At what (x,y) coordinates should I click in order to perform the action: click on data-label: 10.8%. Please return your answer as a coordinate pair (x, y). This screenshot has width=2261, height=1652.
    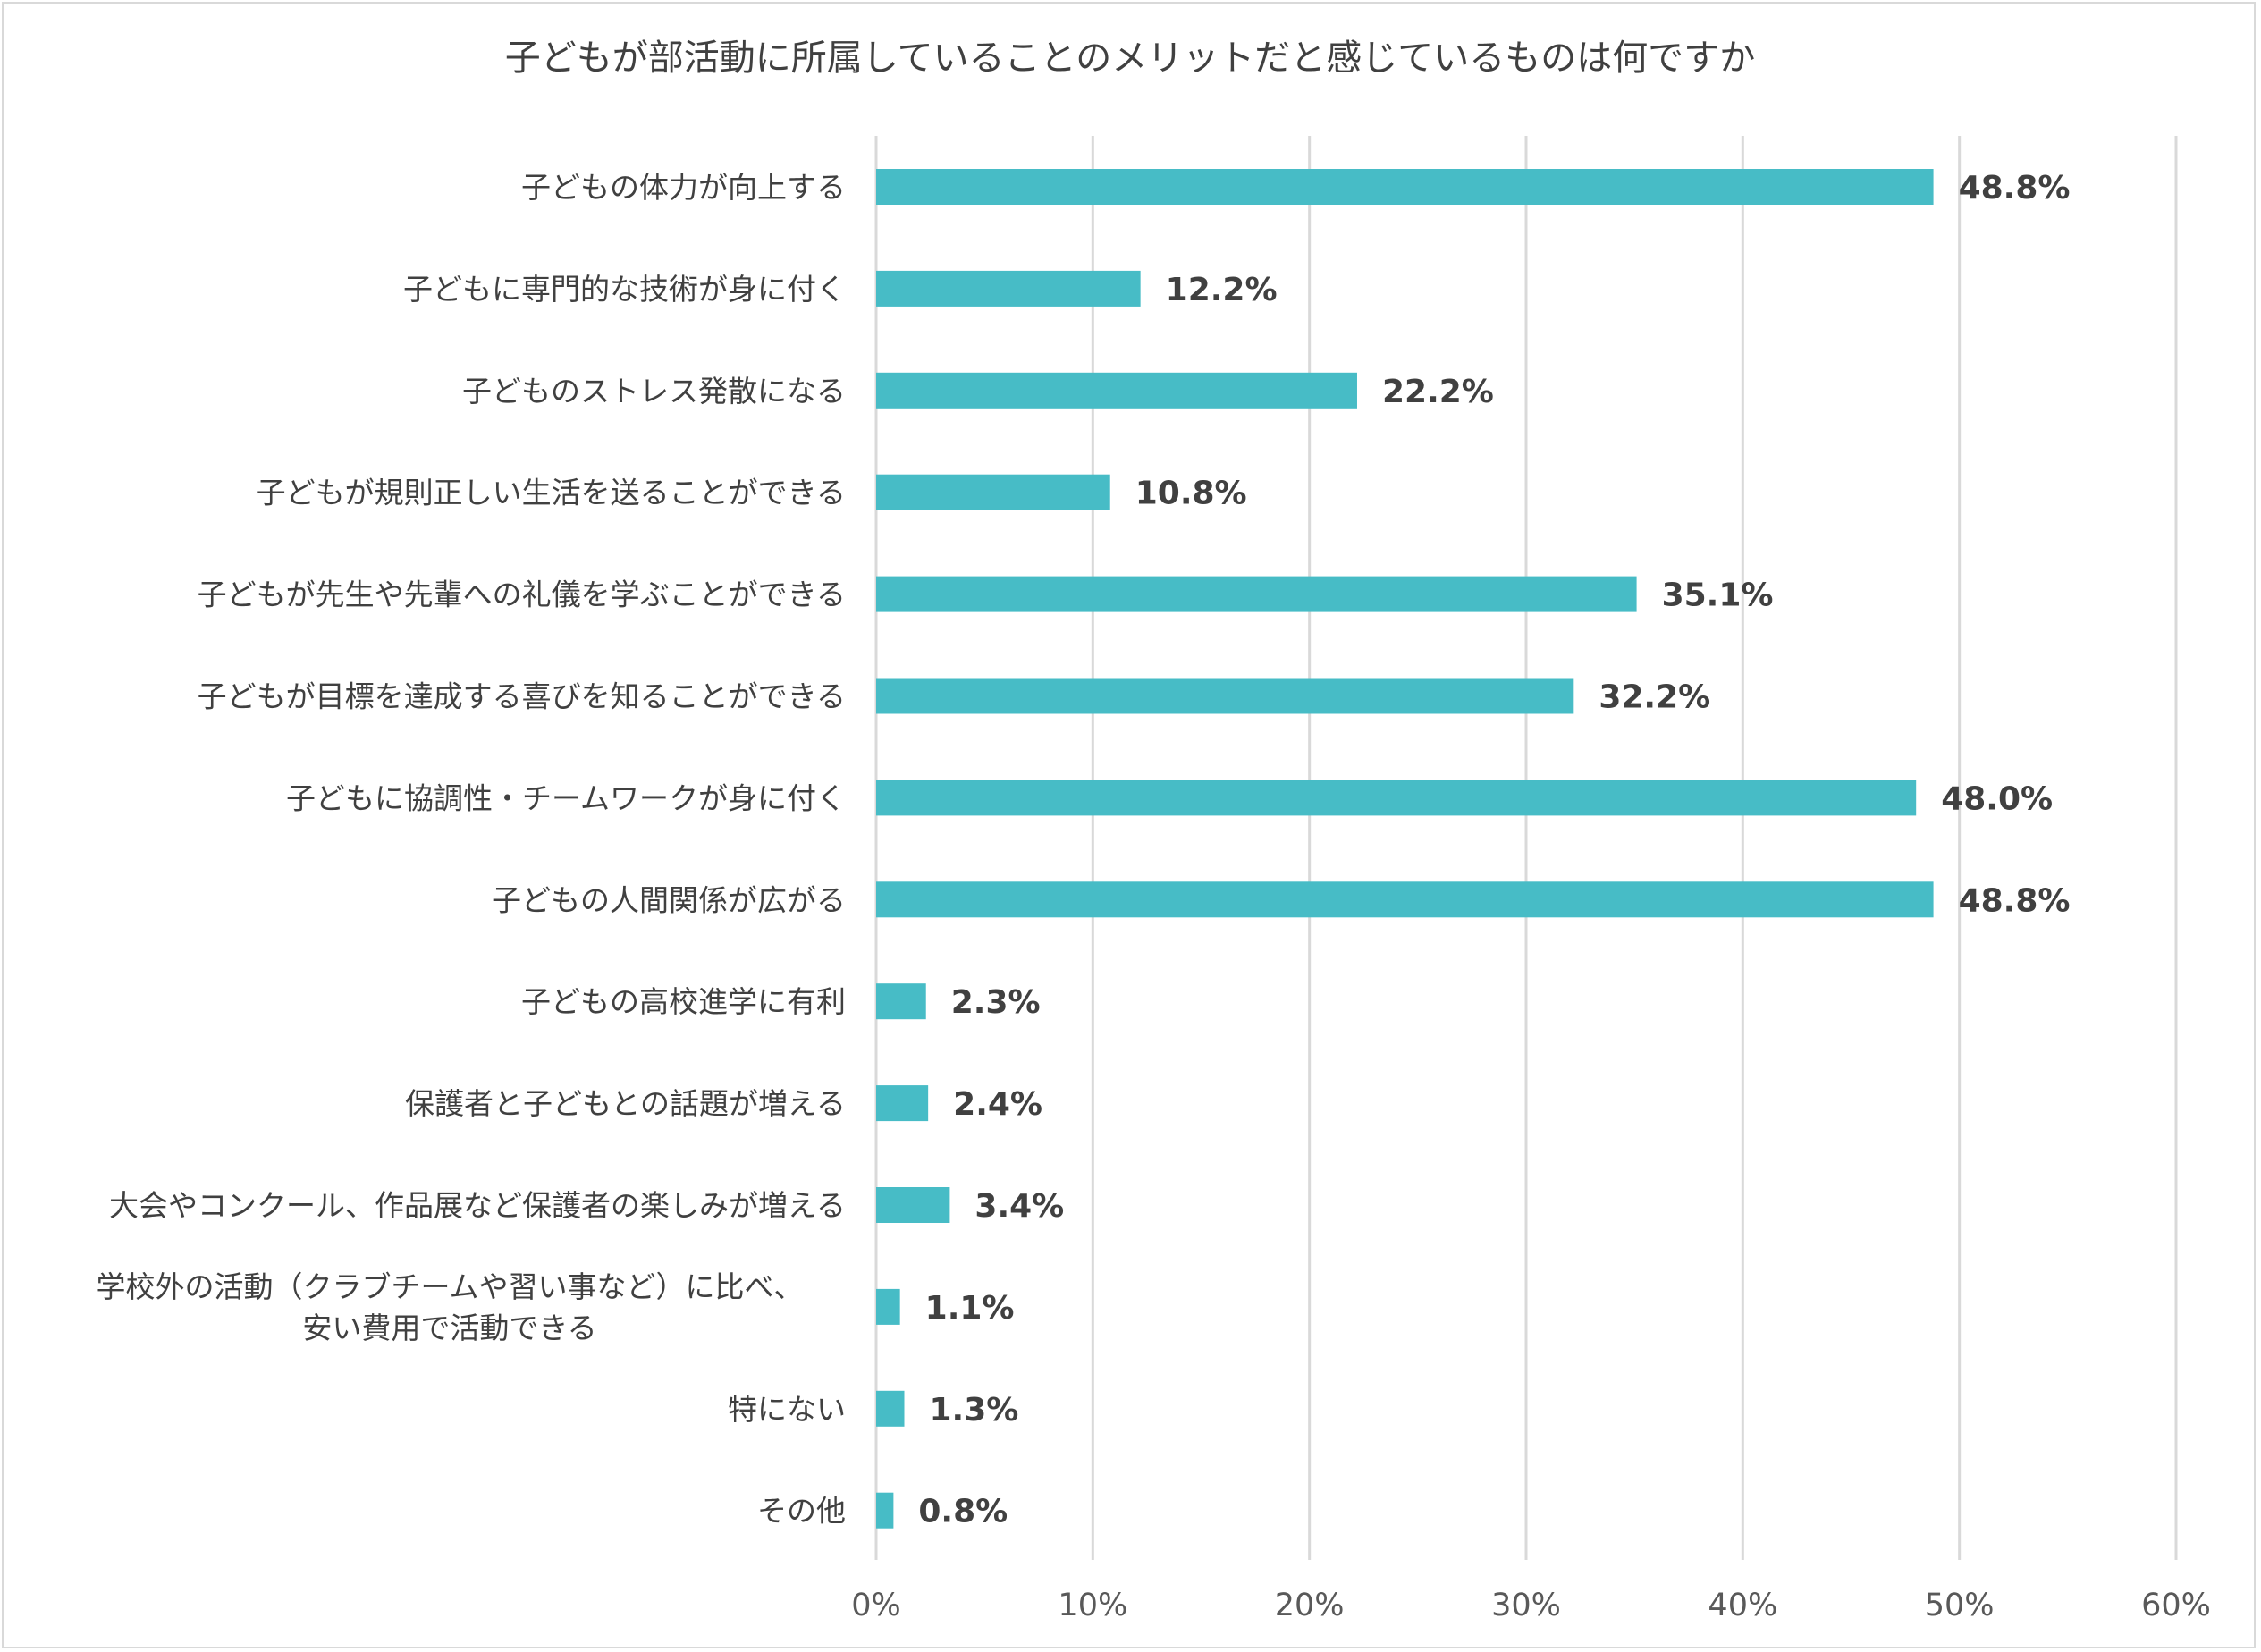
    Looking at the image, I should click on (1191, 494).